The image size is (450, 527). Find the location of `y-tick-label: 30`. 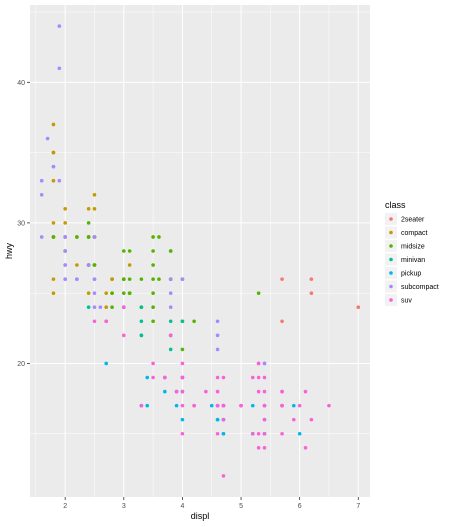

y-tick-label: 30 is located at coordinates (21, 223).